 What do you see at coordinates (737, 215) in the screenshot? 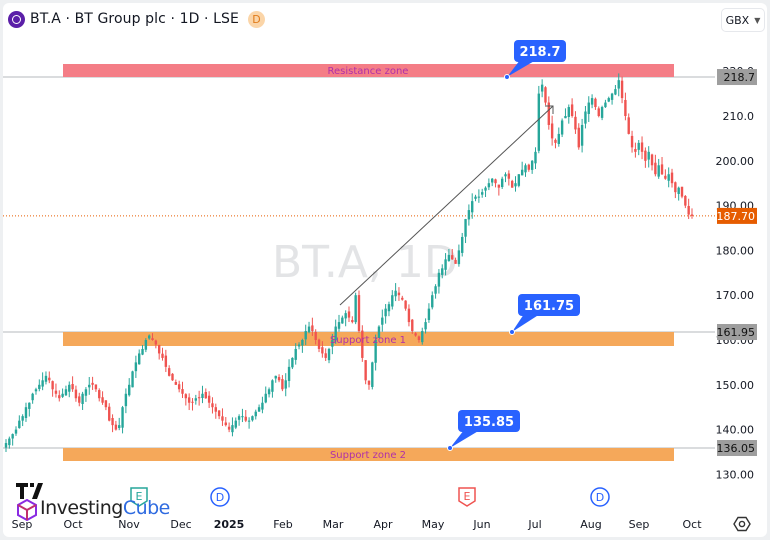
I see `last-price-tag-bg` at bounding box center [737, 215].